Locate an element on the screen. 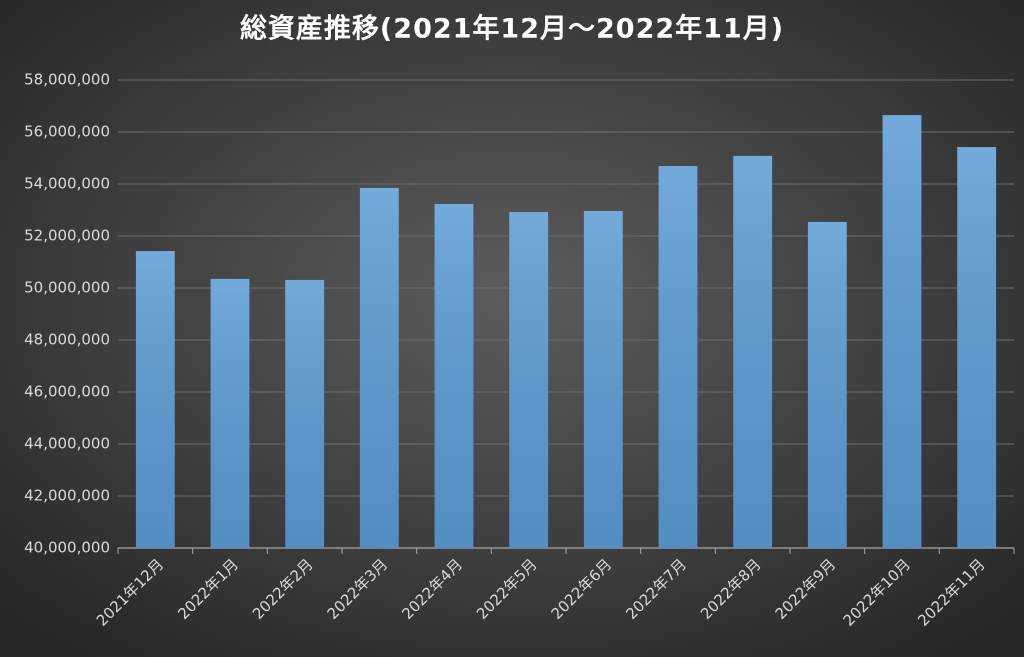  y-tick-label: 56,000,000 is located at coordinates (67, 132).